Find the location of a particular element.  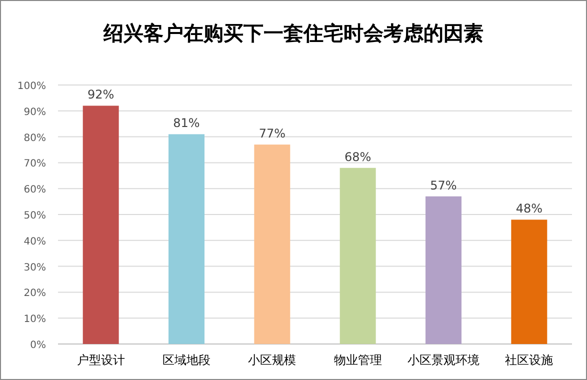

data-label: 92% is located at coordinates (100, 95).